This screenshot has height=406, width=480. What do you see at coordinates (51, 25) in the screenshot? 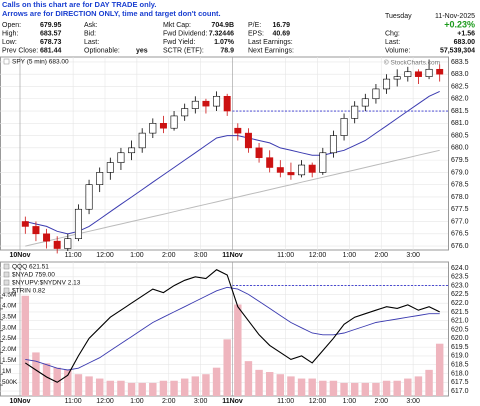
I see `field-value: 679.95` at bounding box center [51, 25].